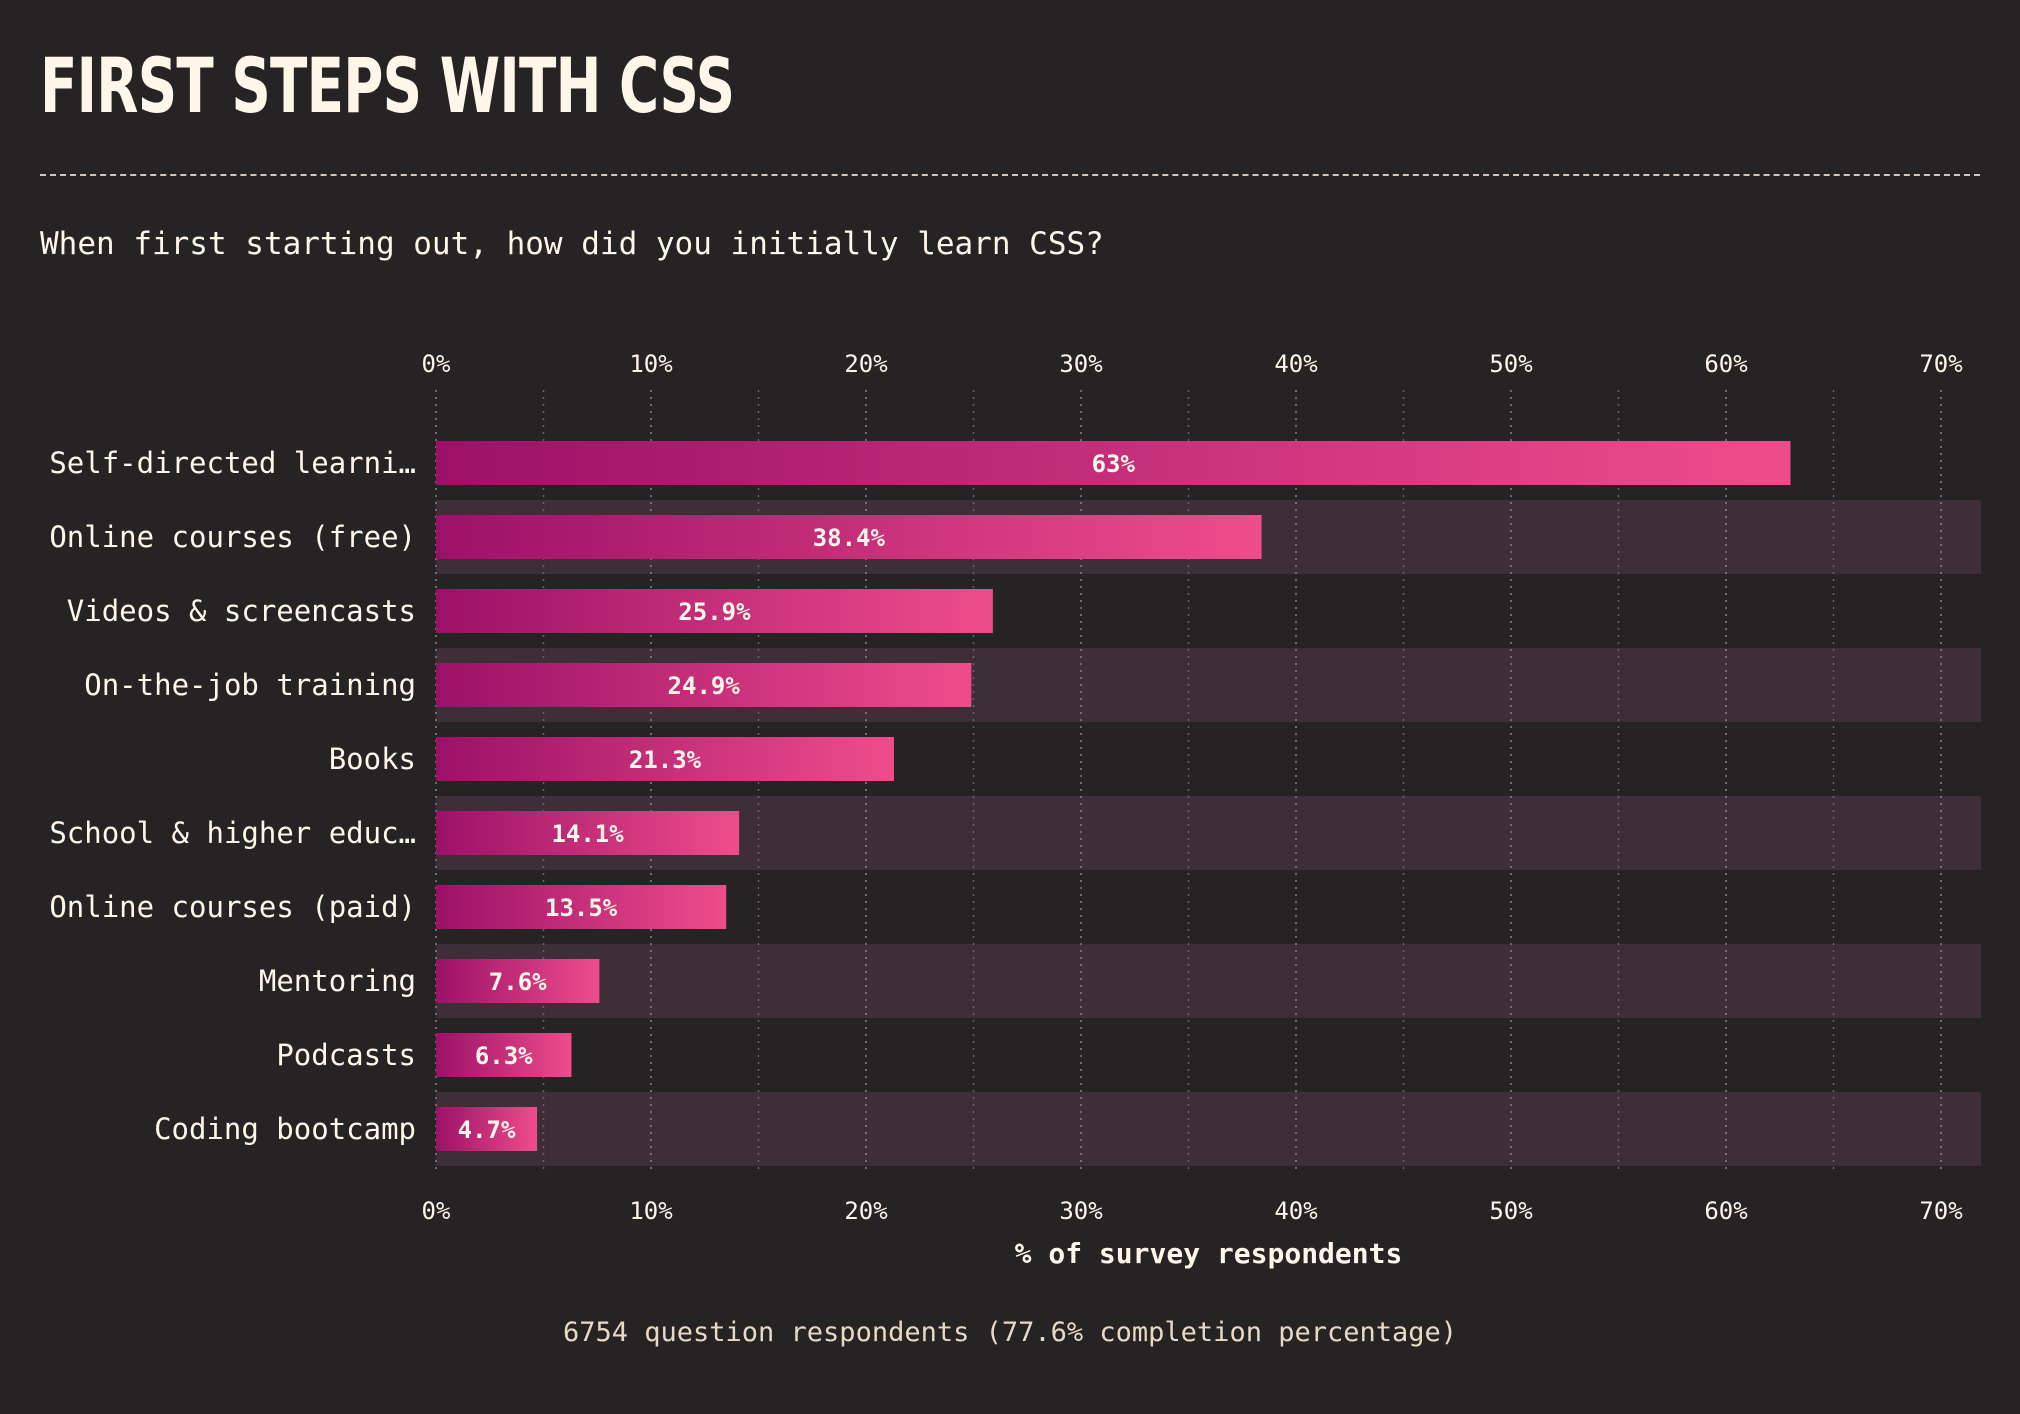  Describe the element at coordinates (232, 537) in the screenshot. I see `category-label: Online courses (free)` at that location.